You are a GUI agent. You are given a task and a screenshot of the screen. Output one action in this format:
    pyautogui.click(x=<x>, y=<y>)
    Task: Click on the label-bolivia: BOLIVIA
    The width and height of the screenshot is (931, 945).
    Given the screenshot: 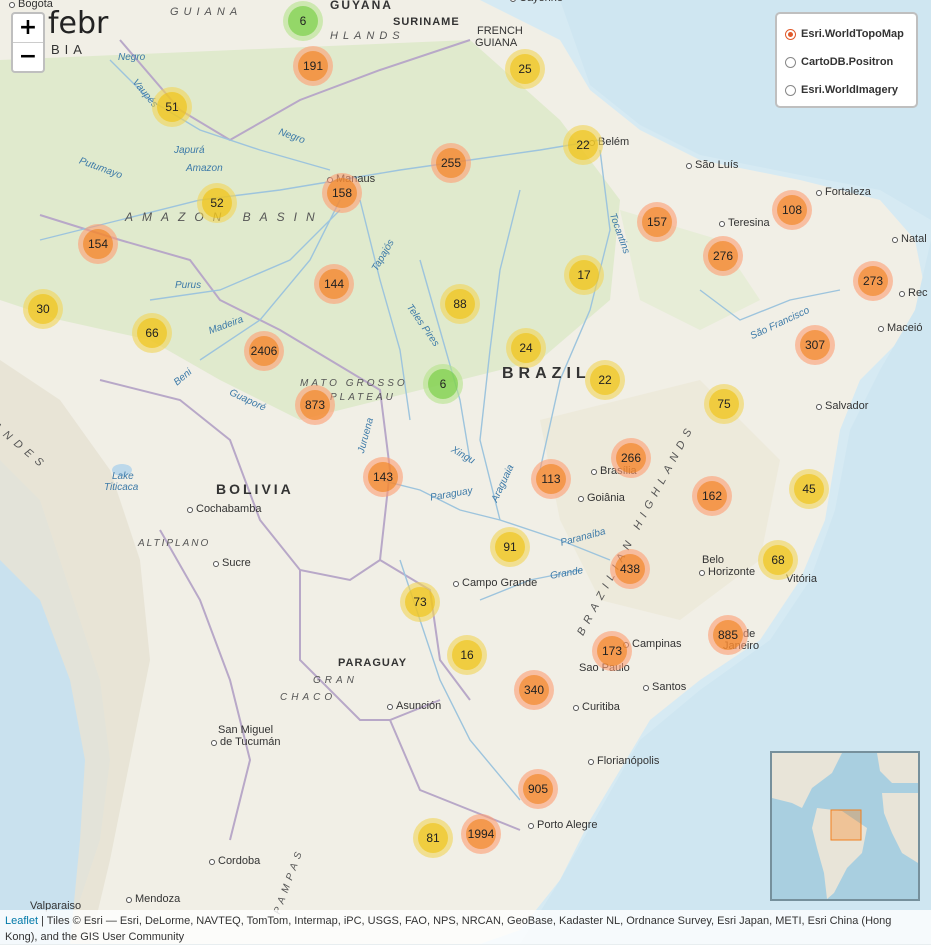 What is the action you would take?
    pyautogui.click(x=255, y=489)
    